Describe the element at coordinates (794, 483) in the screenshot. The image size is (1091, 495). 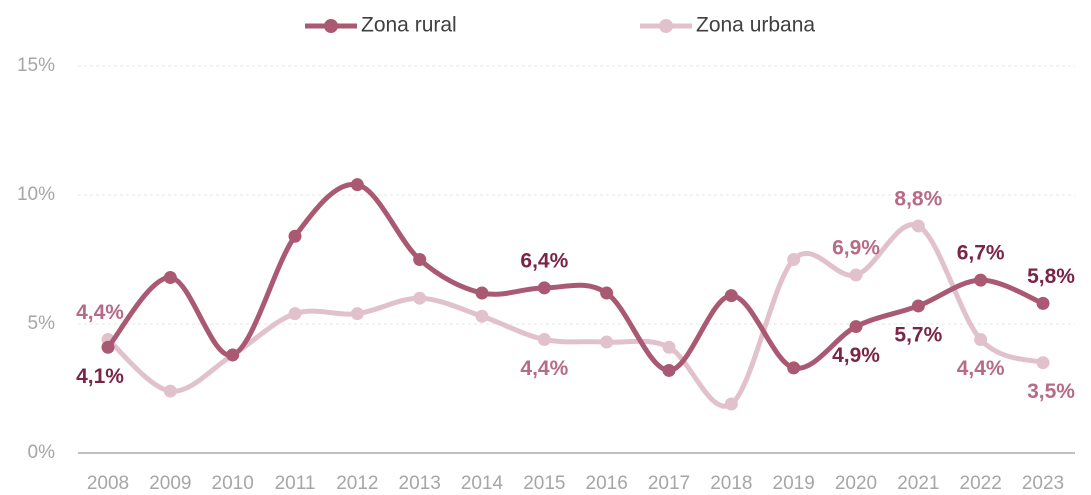
I see `x-tick-label: 2019` at that location.